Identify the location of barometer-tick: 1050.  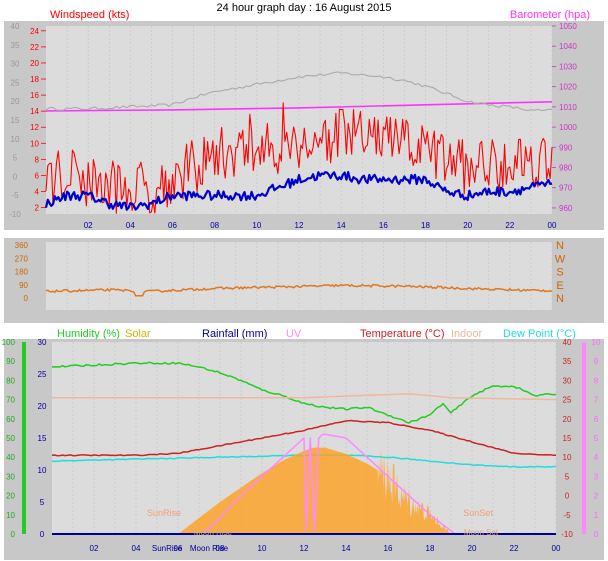
(568, 26).